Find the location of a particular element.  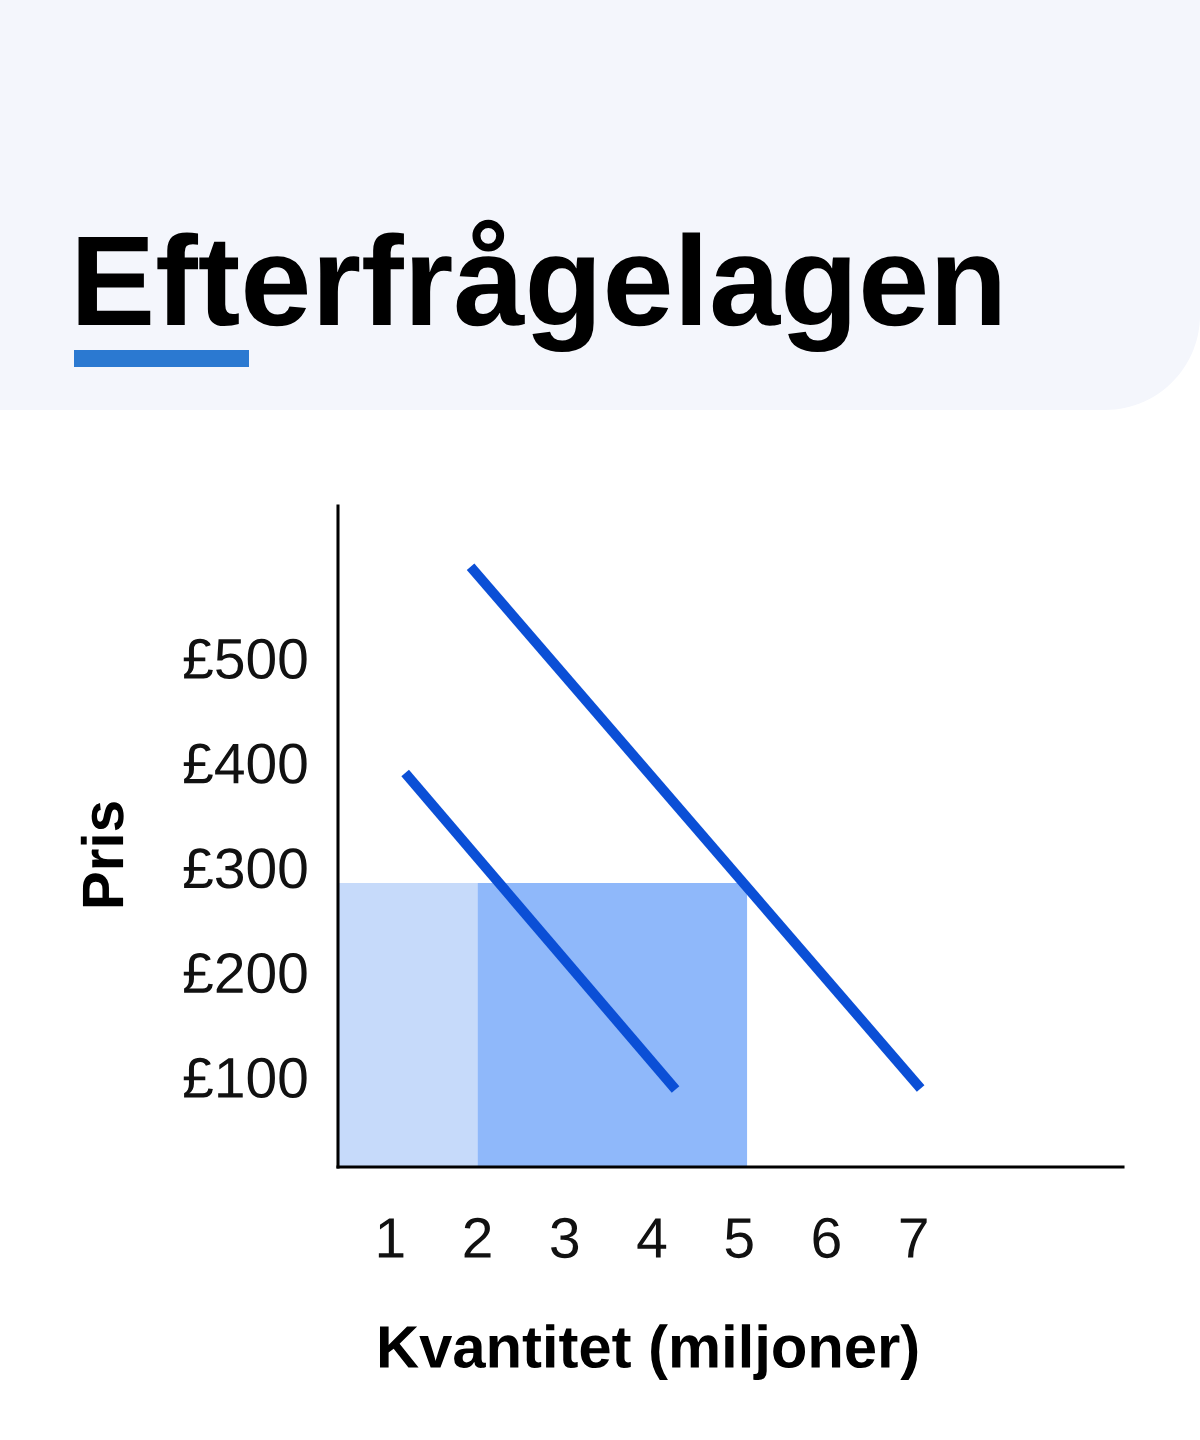

x-tick-label: 4 is located at coordinates (652, 1238).